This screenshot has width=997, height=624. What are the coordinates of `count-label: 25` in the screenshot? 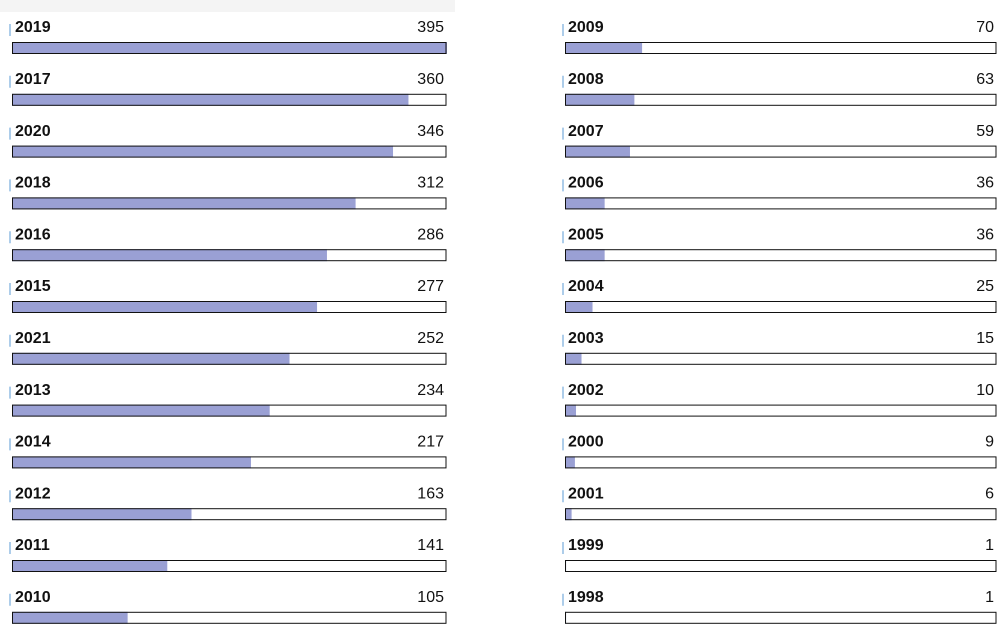 It's located at (985, 286).